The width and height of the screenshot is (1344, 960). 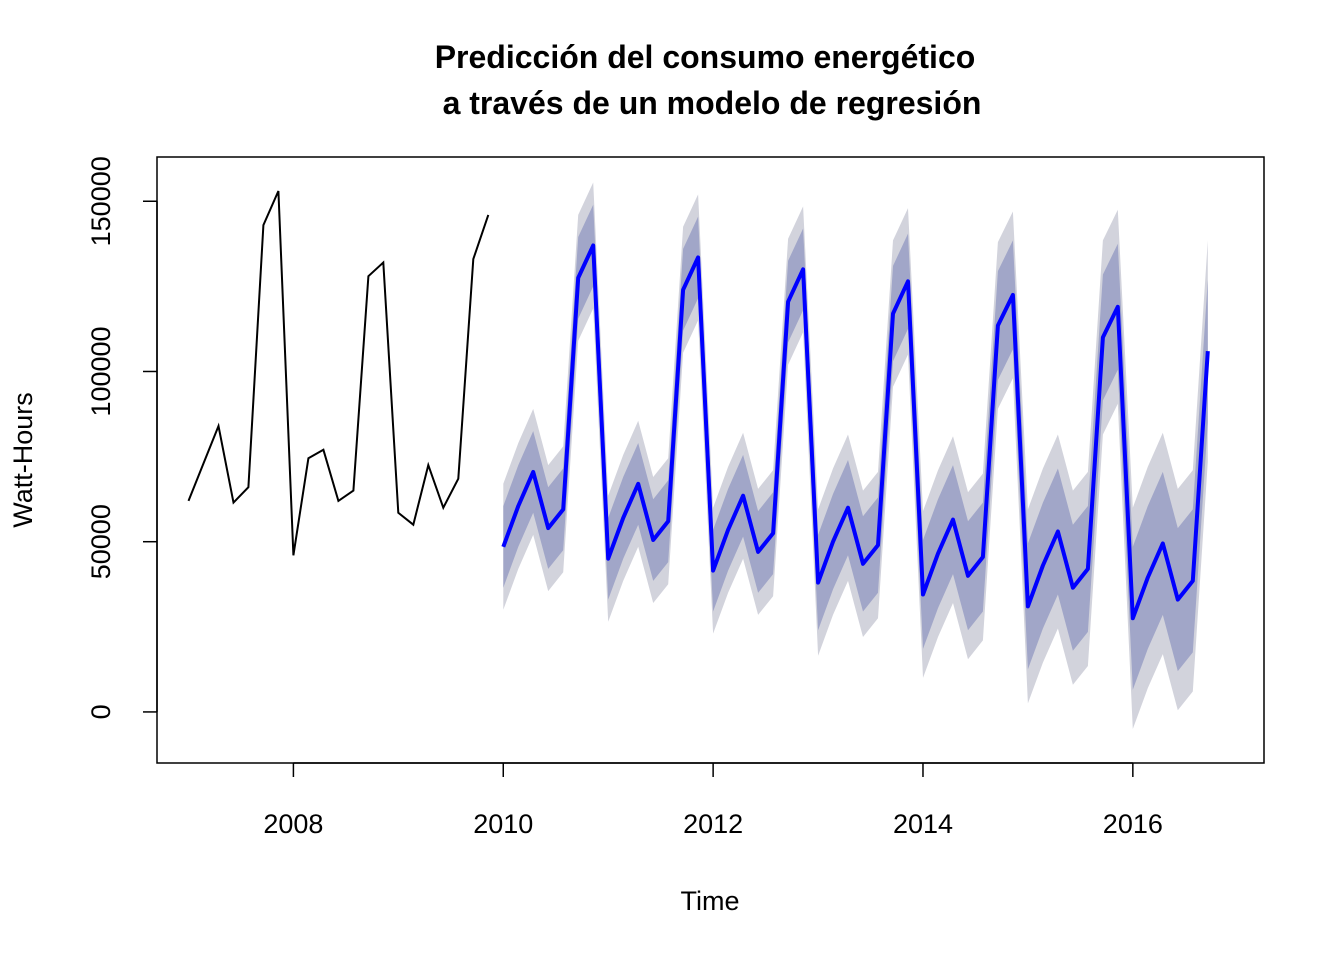 What do you see at coordinates (293, 824) in the screenshot?
I see `x-tick-label: 2008` at bounding box center [293, 824].